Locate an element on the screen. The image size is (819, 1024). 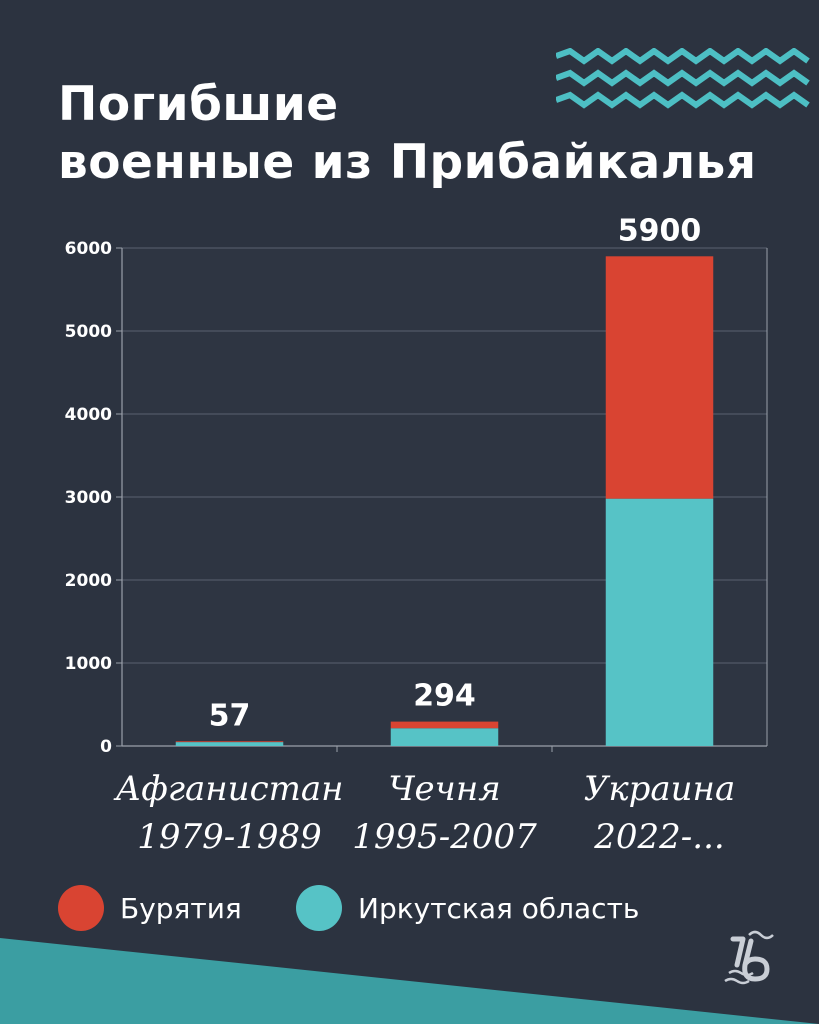
lb-logo-icon is located at coordinates (749, 957).